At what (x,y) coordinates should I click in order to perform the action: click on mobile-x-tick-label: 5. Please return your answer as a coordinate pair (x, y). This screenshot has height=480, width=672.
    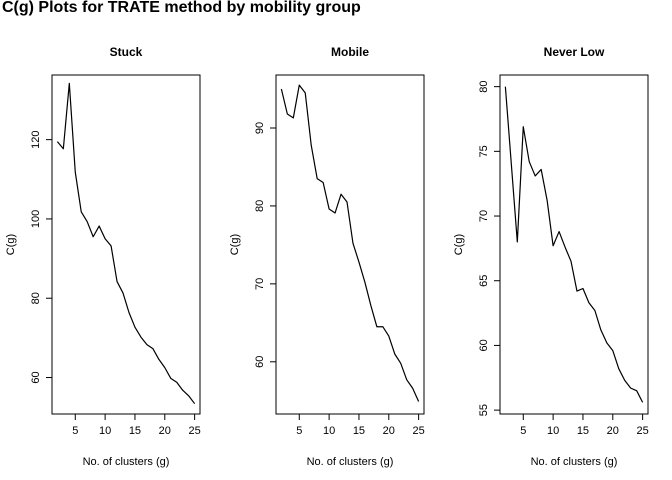
    Looking at the image, I should click on (299, 431).